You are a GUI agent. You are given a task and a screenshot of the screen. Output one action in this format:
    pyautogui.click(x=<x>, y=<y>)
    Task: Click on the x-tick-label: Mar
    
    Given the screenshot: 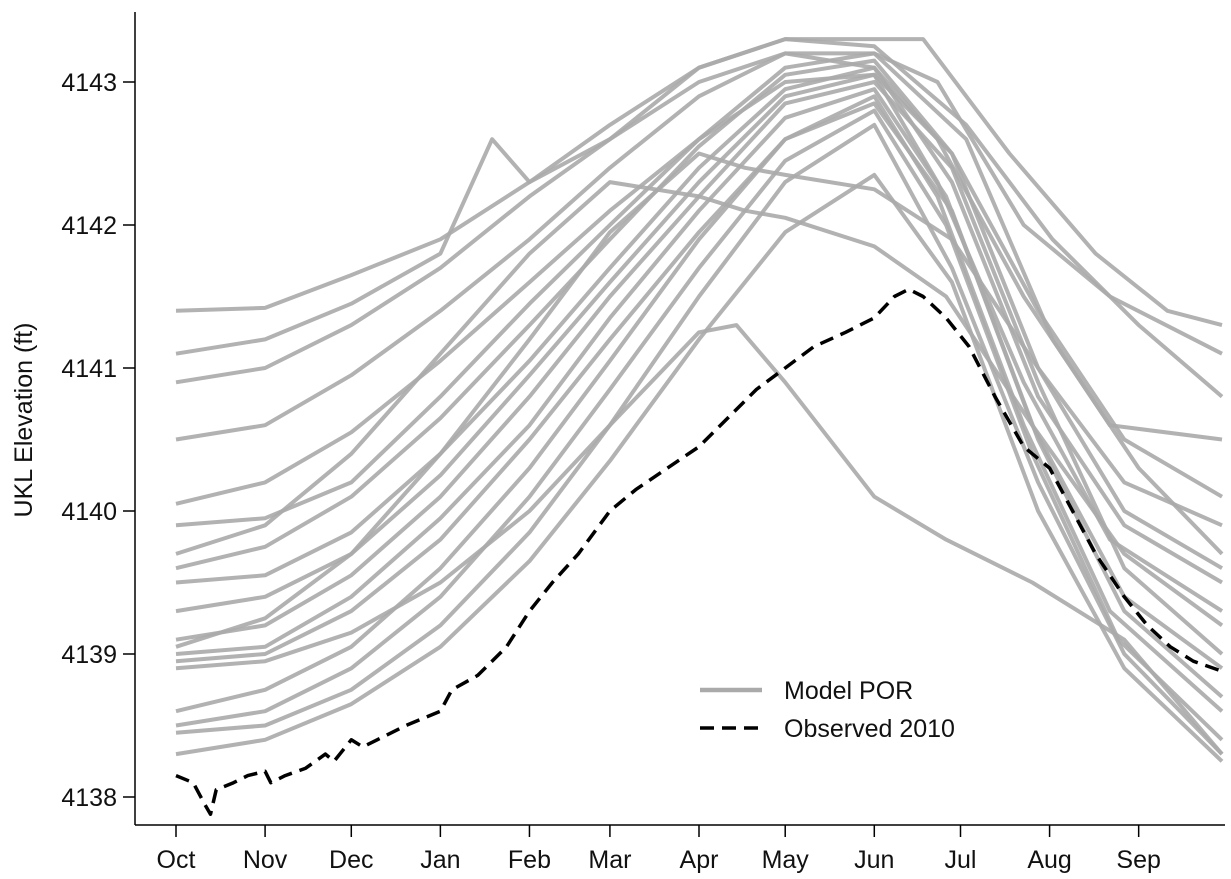 What is the action you would take?
    pyautogui.click(x=609, y=860)
    